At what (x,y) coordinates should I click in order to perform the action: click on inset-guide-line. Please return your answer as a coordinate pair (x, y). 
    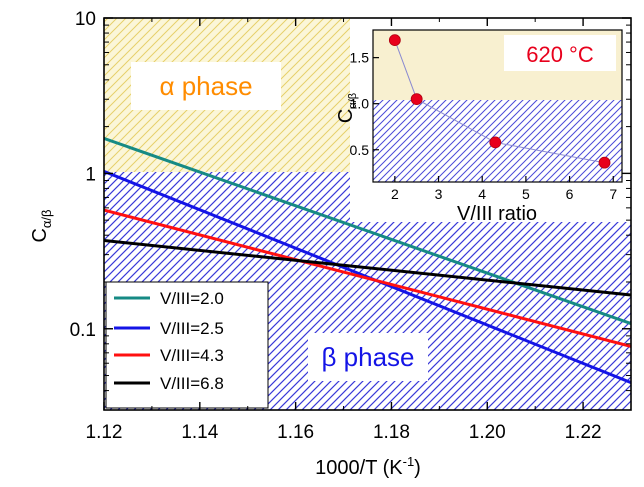
    Looking at the image, I should click on (499, 101).